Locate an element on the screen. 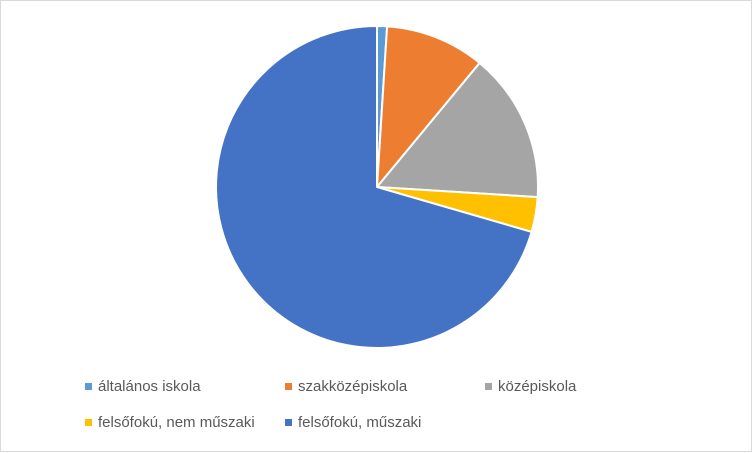  legend-item-felsofoku-nem-muszaki: felsőfokú, nem műszaki is located at coordinates (170, 422).